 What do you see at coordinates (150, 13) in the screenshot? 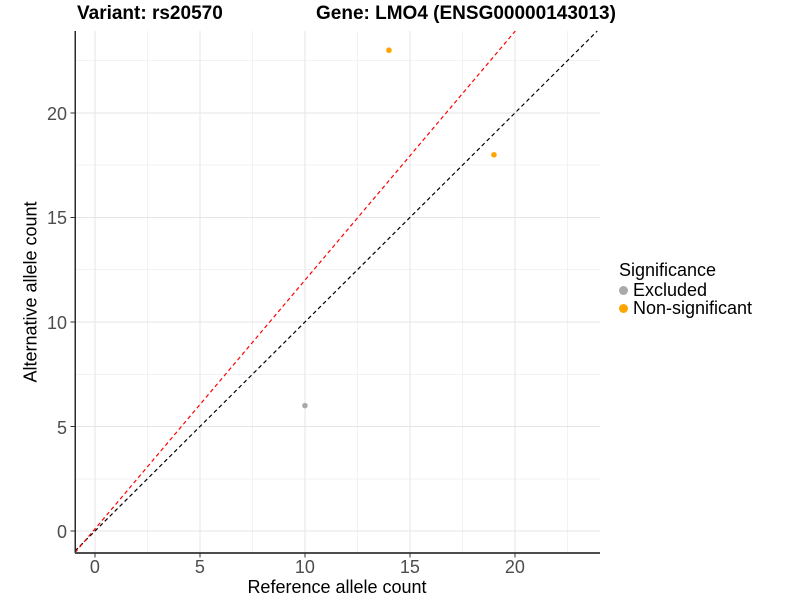
I see `variant-title: Variant: rs20570` at bounding box center [150, 13].